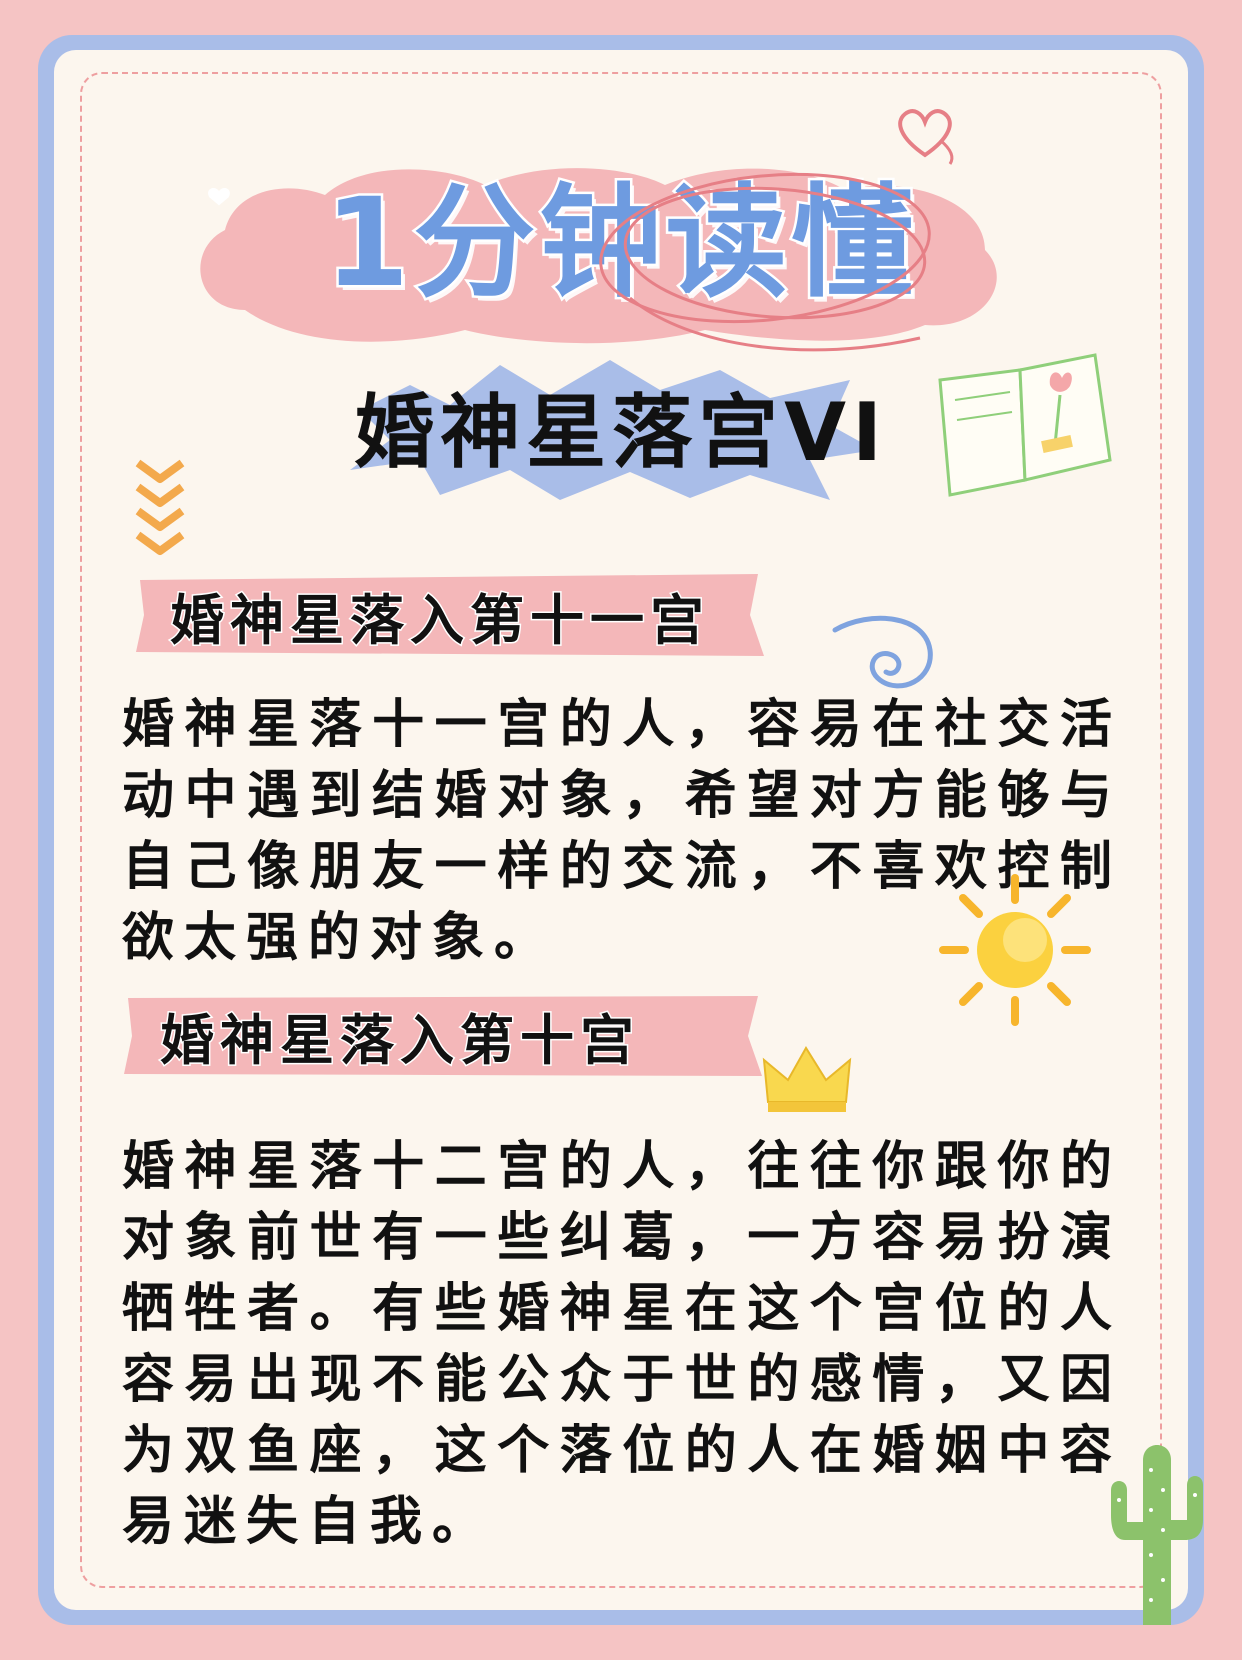 This screenshot has height=1660, width=1242. Describe the element at coordinates (160, 507) in the screenshot. I see `chevron-down-icon` at that location.